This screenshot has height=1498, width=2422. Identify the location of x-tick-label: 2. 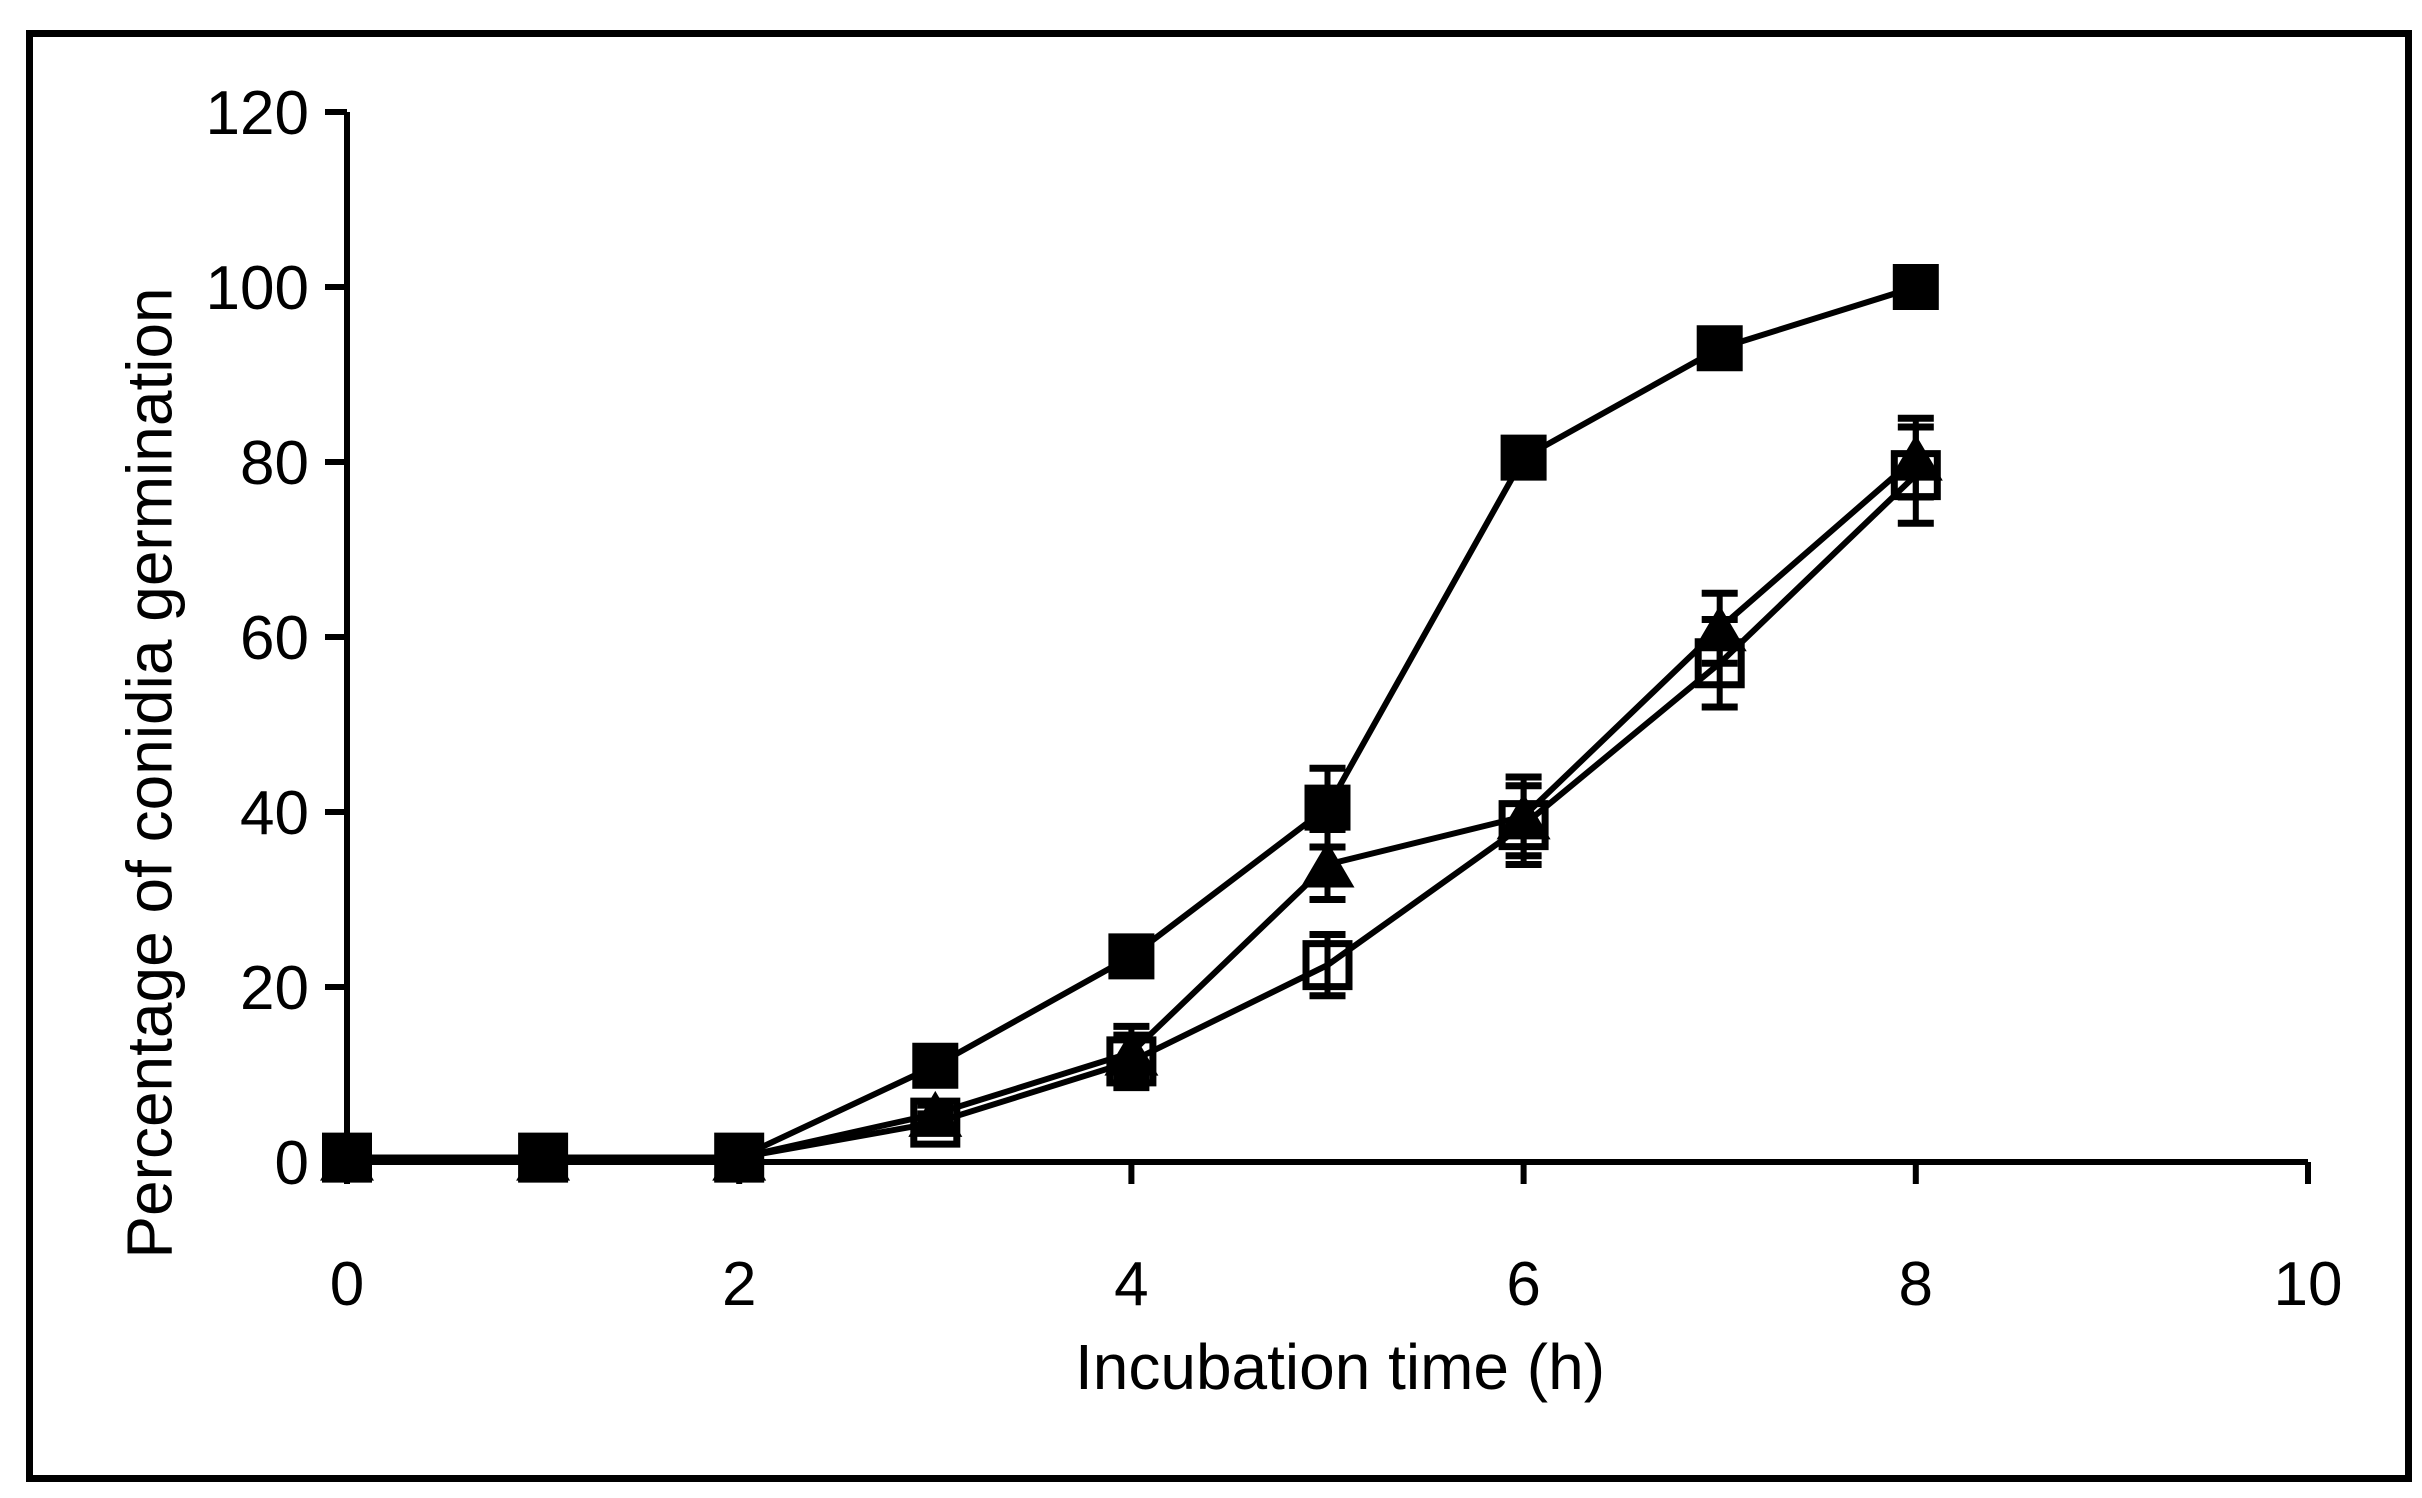
(739, 1284).